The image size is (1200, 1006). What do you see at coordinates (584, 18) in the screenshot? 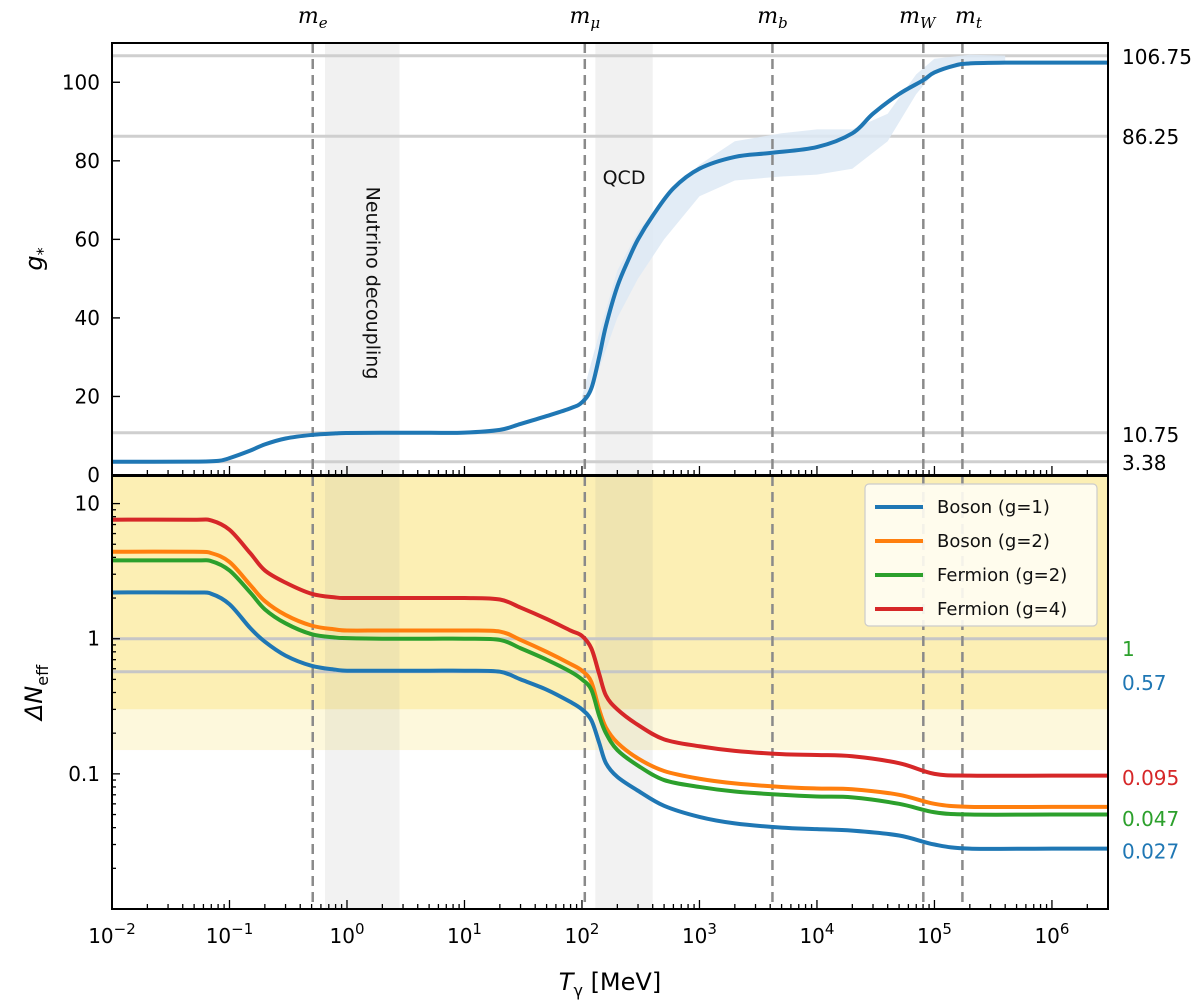
I see `mass-label-μ: mμ` at bounding box center [584, 18].